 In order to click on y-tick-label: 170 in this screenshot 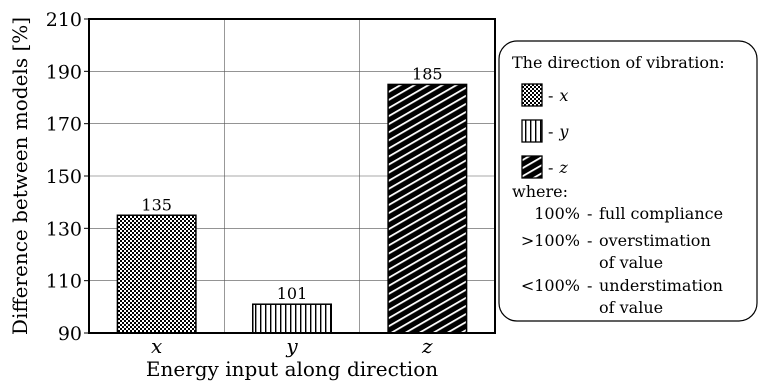, I will do `click(64, 125)`.